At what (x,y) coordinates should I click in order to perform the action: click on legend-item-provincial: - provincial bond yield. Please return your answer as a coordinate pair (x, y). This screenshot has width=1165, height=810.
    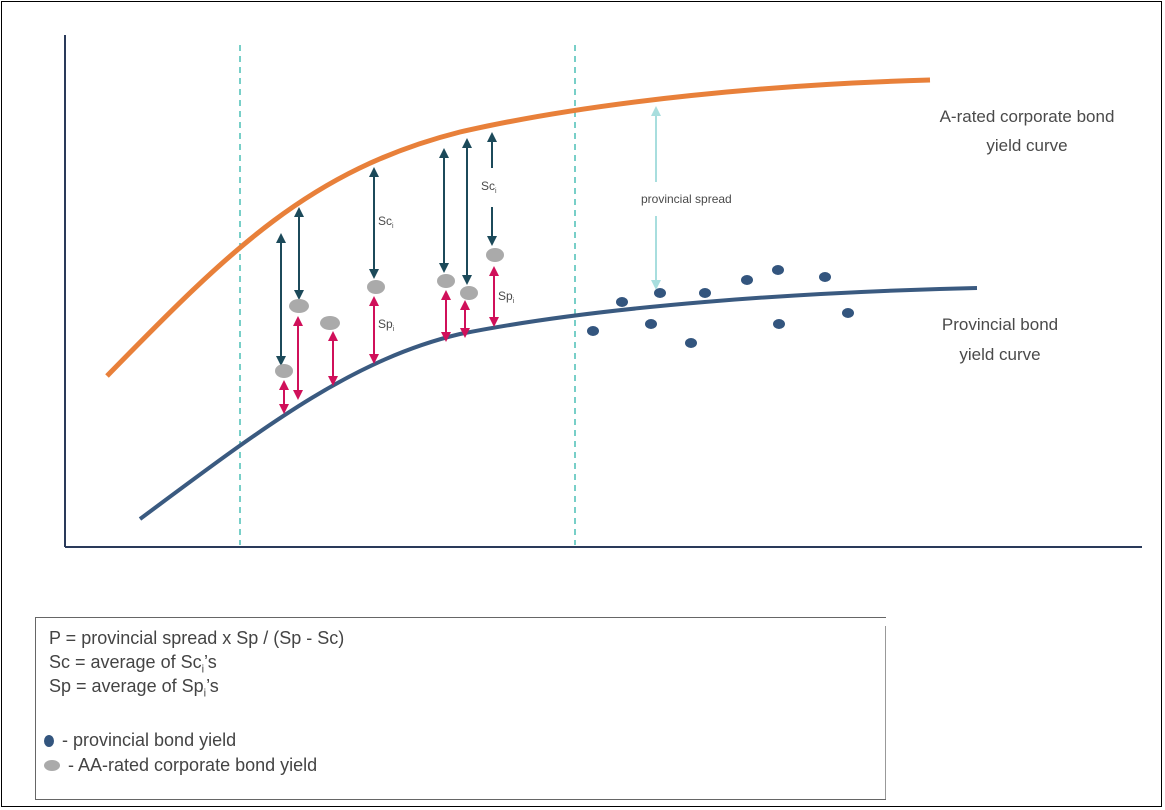
    Looking at the image, I should click on (140, 740).